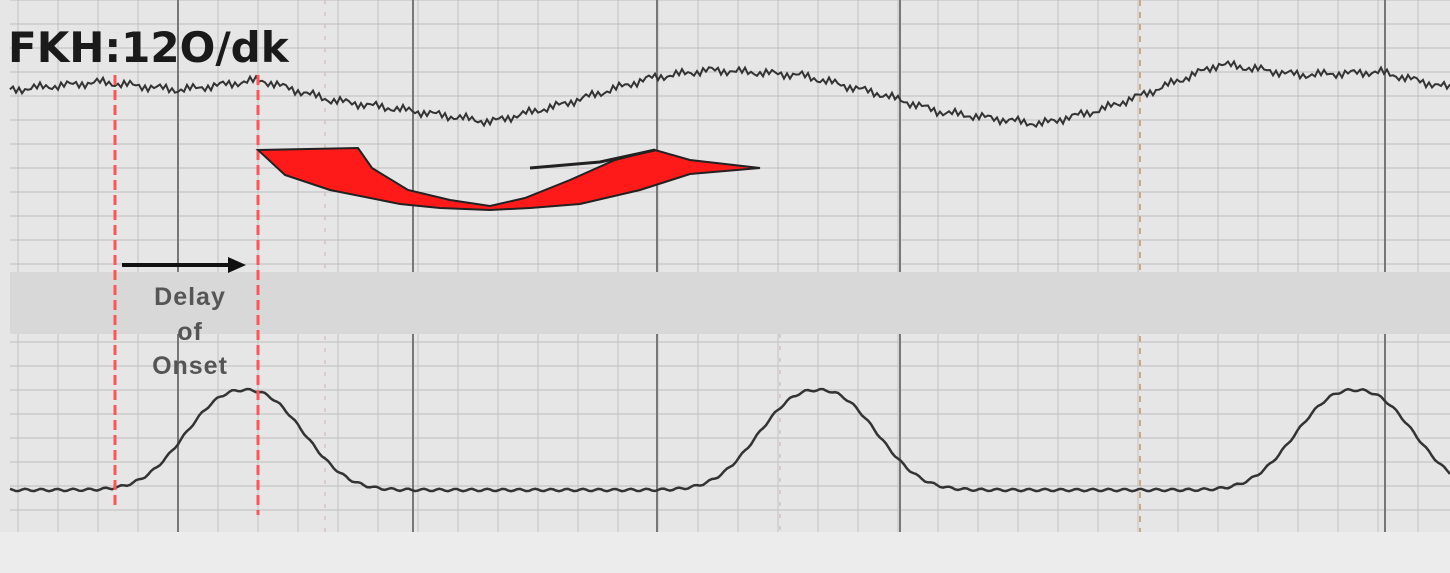 This screenshot has height=573, width=1450. I want to click on separator-band, so click(730, 303).